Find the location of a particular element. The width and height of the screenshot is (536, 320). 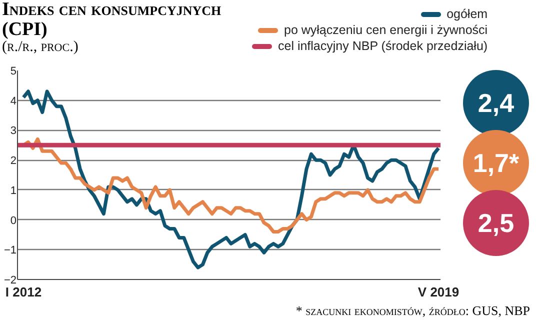

legend-label: ogółem is located at coordinates (467, 14).